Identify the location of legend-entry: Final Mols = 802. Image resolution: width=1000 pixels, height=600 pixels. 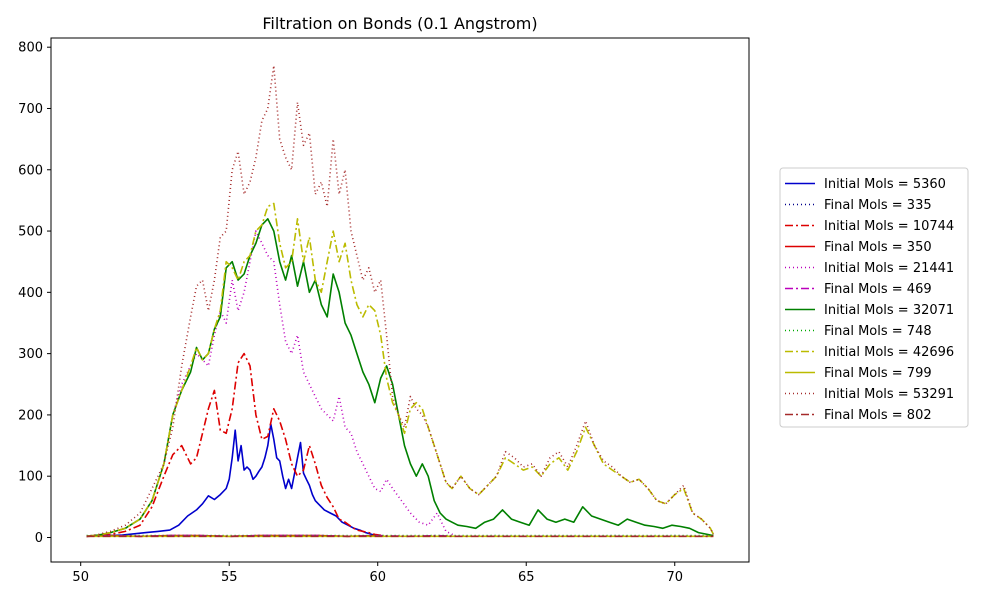
(878, 415).